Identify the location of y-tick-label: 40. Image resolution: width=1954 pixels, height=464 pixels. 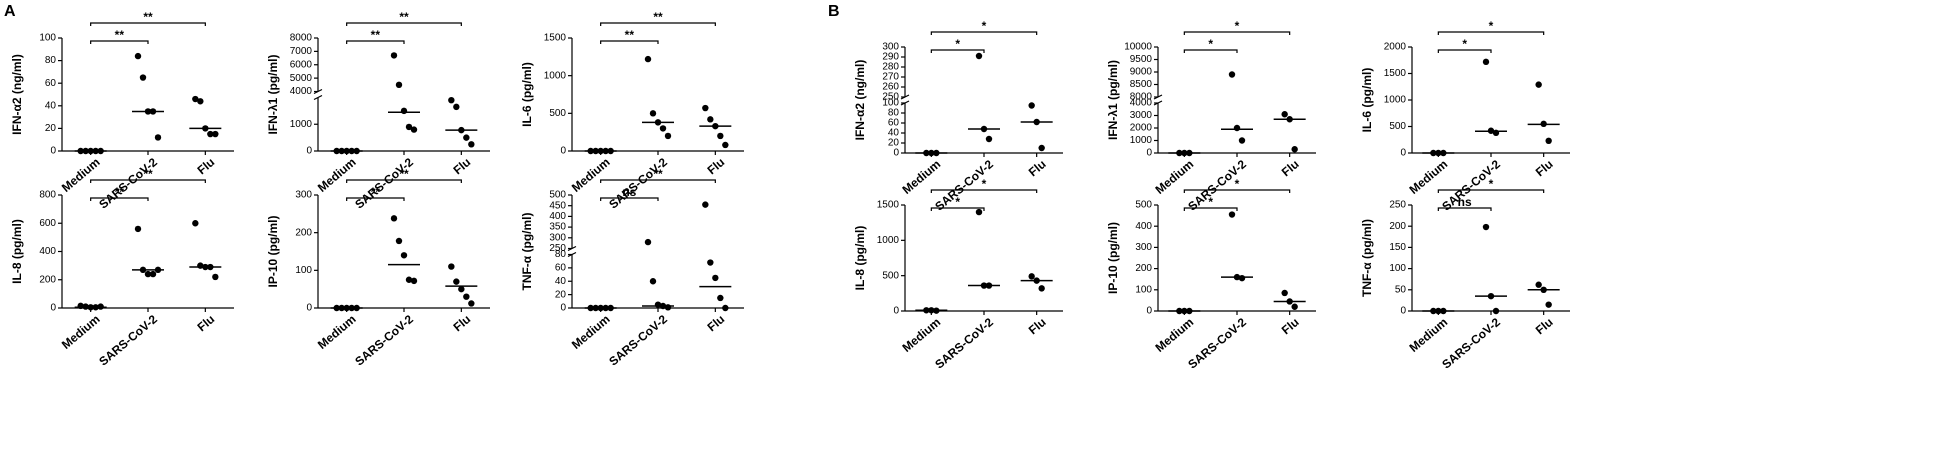
(894, 133).